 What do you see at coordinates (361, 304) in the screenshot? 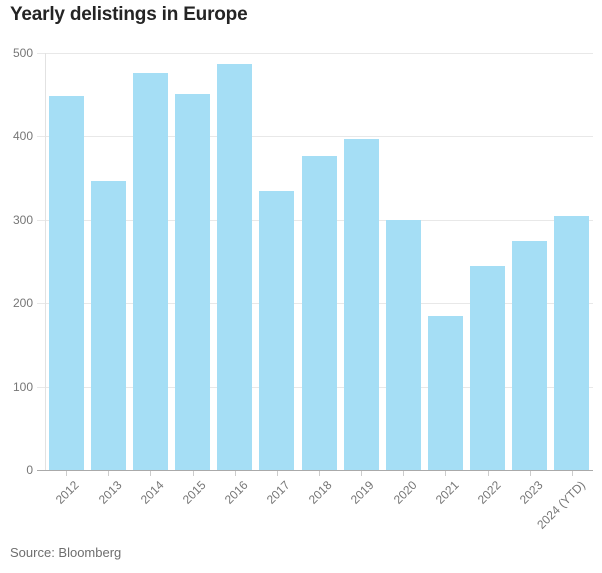
I see `bar-2019` at bounding box center [361, 304].